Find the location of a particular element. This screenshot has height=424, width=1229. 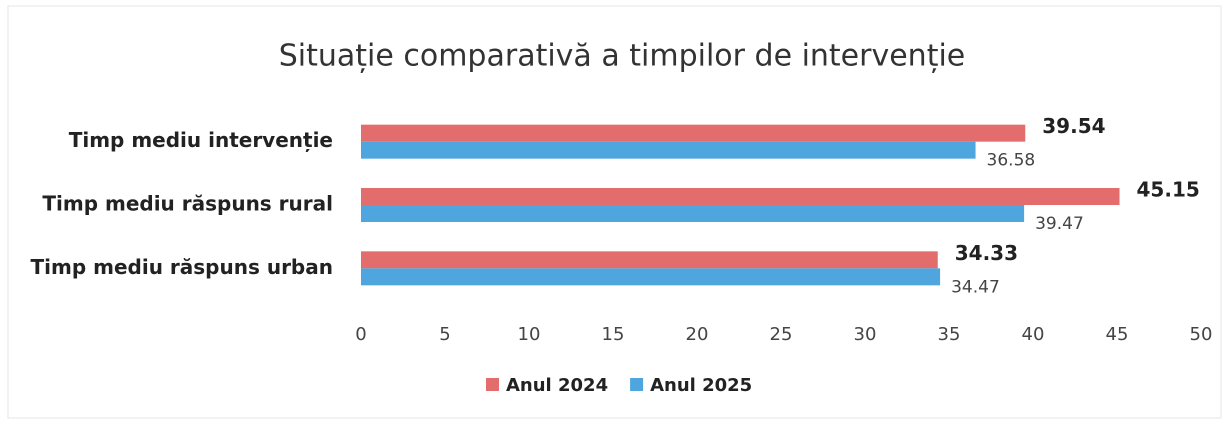

y-tick-label: Timp mediu răspuns rural is located at coordinates (187, 204).